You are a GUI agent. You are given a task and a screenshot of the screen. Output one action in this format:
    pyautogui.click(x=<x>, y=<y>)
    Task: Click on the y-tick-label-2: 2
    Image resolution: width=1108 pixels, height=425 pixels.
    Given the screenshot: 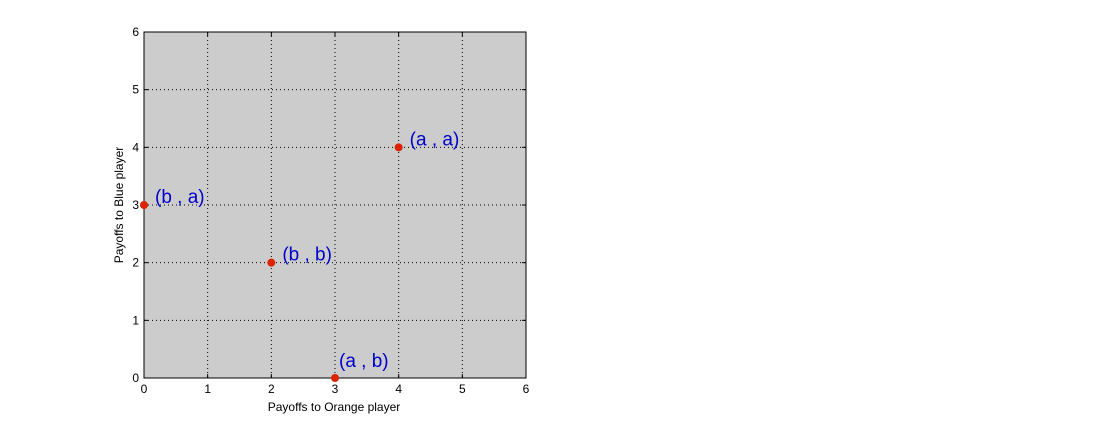 What is the action you would take?
    pyautogui.click(x=135, y=263)
    